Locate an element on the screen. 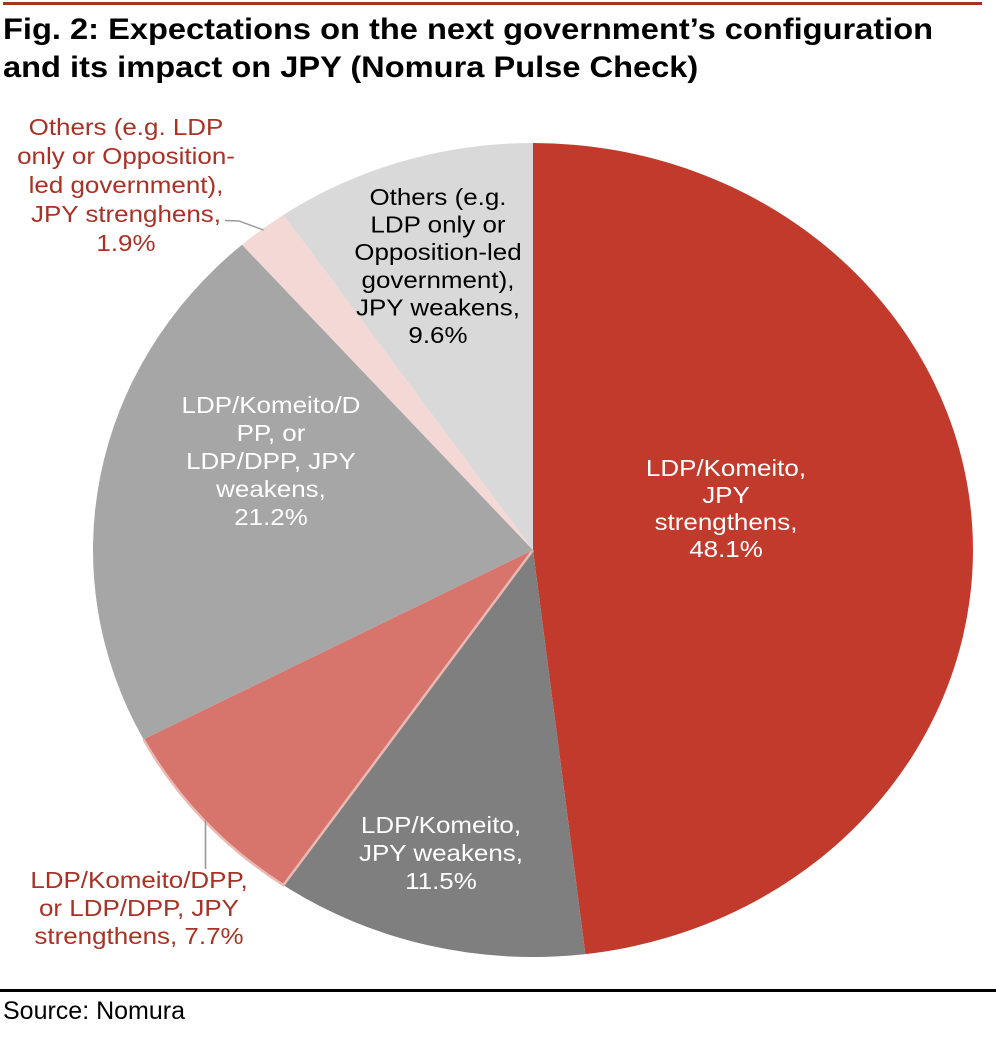  label-ldp-komeito-strengthens: LDP/Komeito, JPY strengthens, 48.1% is located at coordinates (726, 509).